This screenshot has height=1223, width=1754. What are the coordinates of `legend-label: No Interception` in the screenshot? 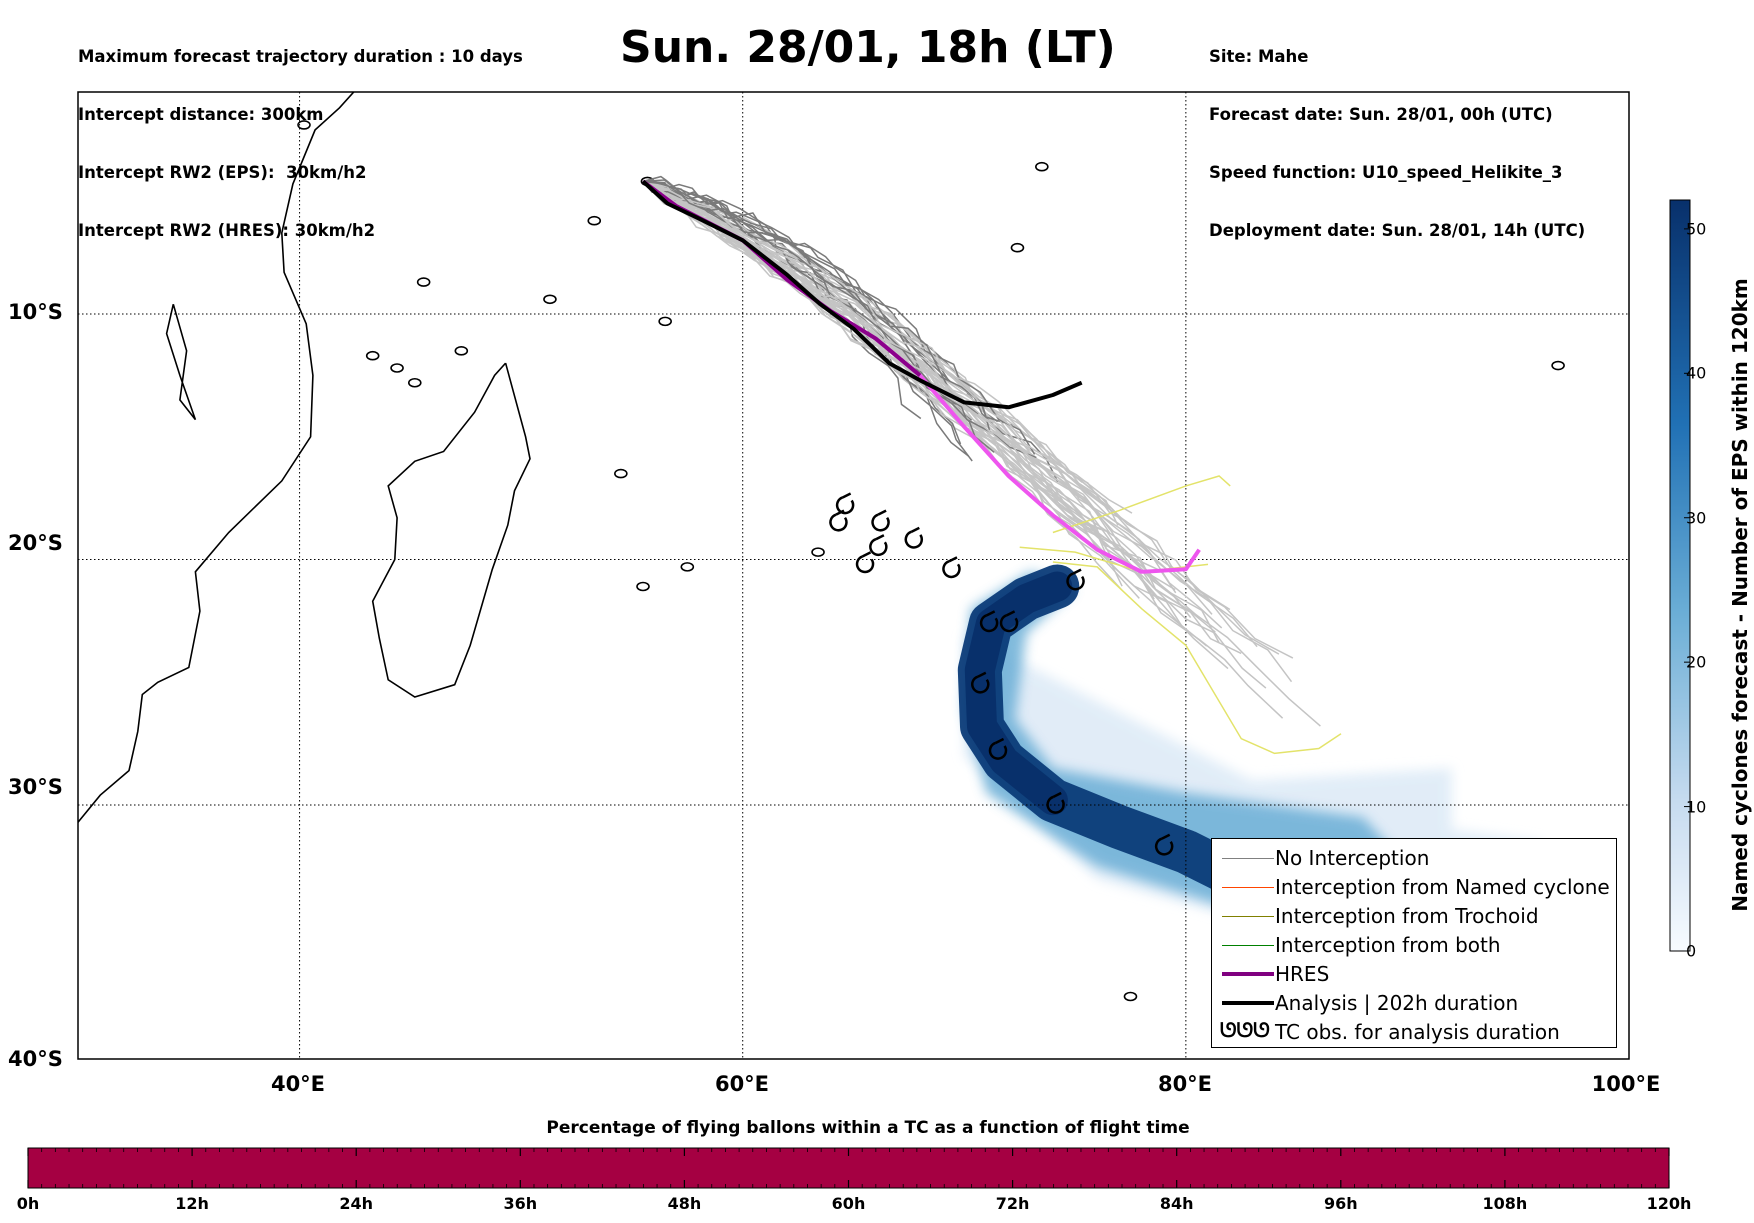 It's located at (1352, 858).